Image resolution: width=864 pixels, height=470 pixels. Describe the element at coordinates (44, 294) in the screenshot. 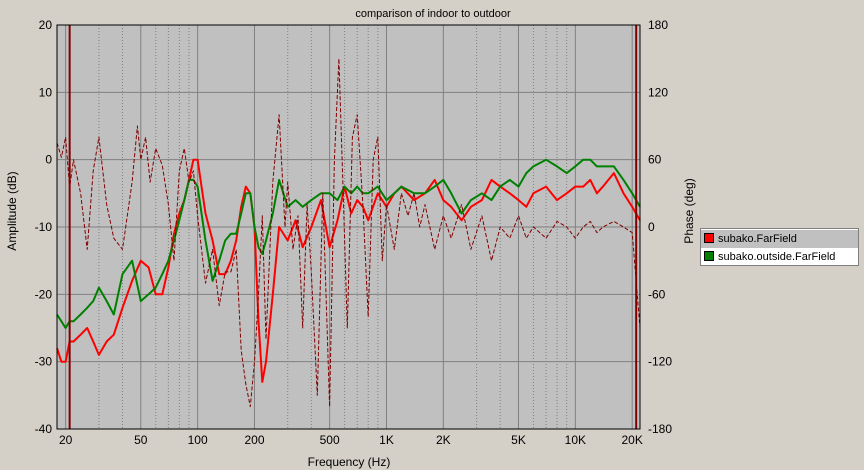

I see `y-tick-label: -20` at that location.